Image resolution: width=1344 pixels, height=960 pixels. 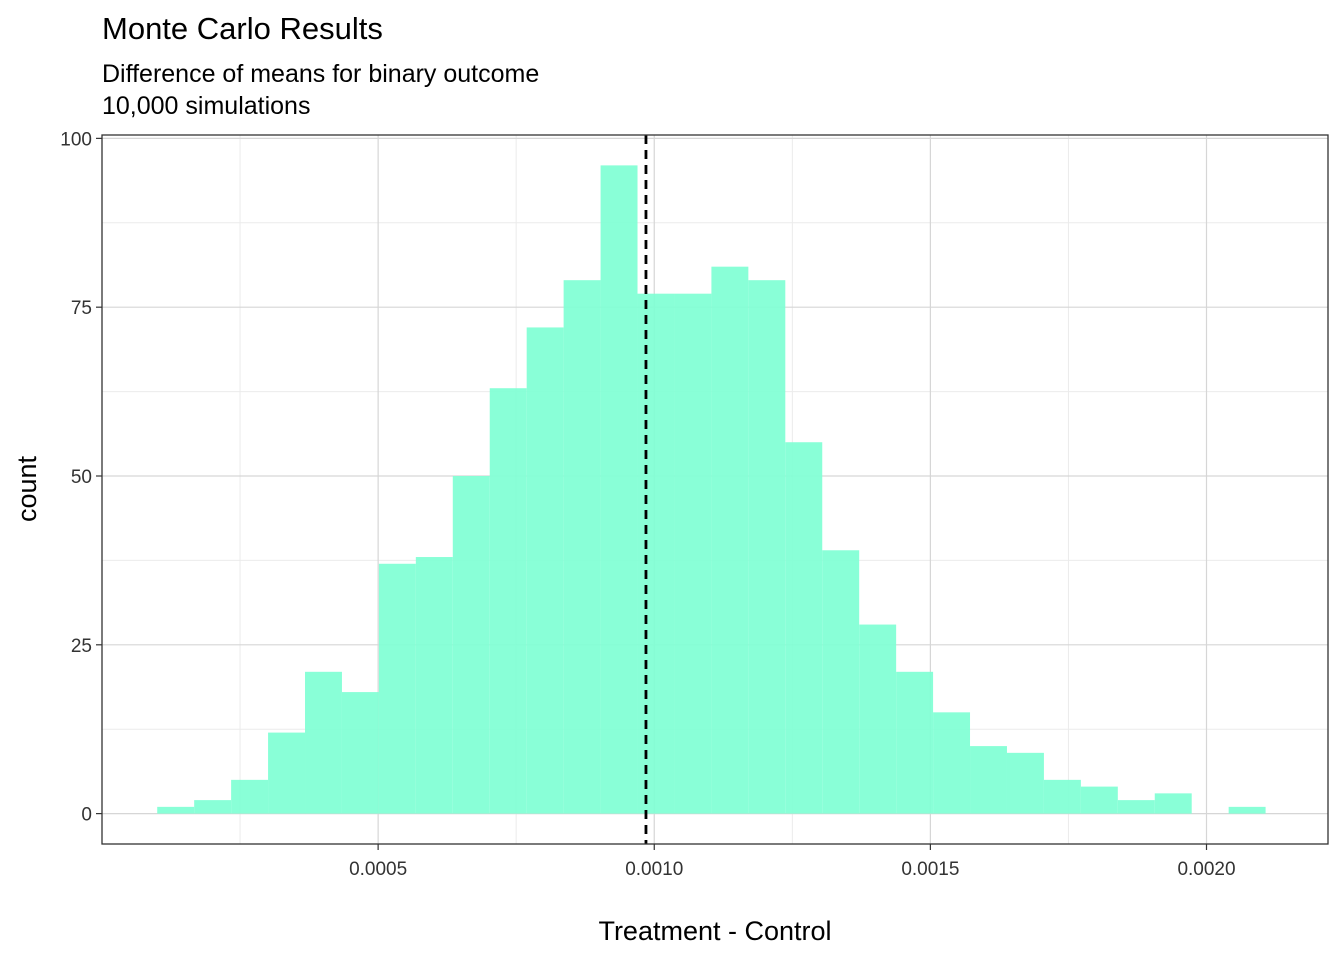 What do you see at coordinates (242, 28) in the screenshot?
I see `chart-title: Monte Carlo Results` at bounding box center [242, 28].